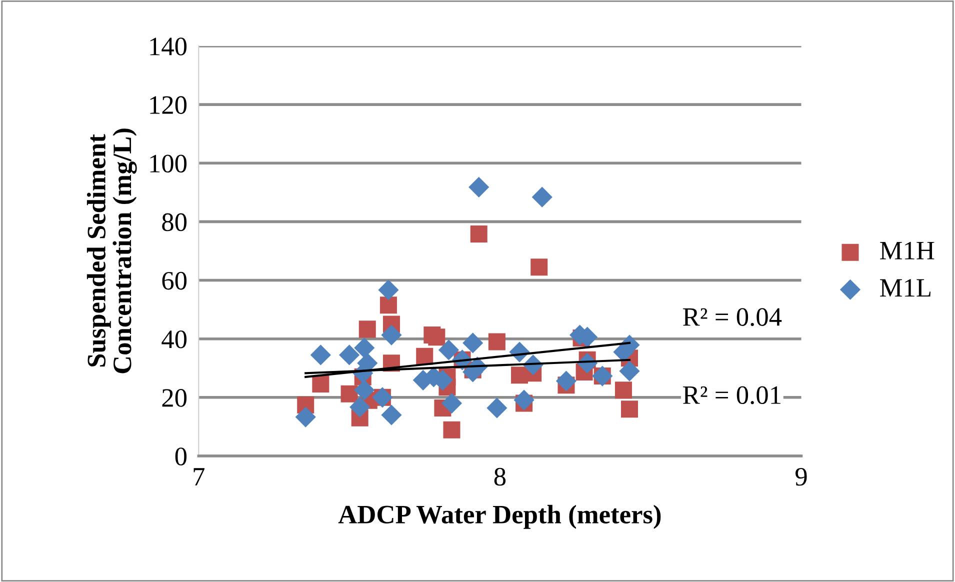 This screenshot has width=955, height=582. Describe the element at coordinates (907, 251) in the screenshot. I see `legend-label: M1H` at that location.